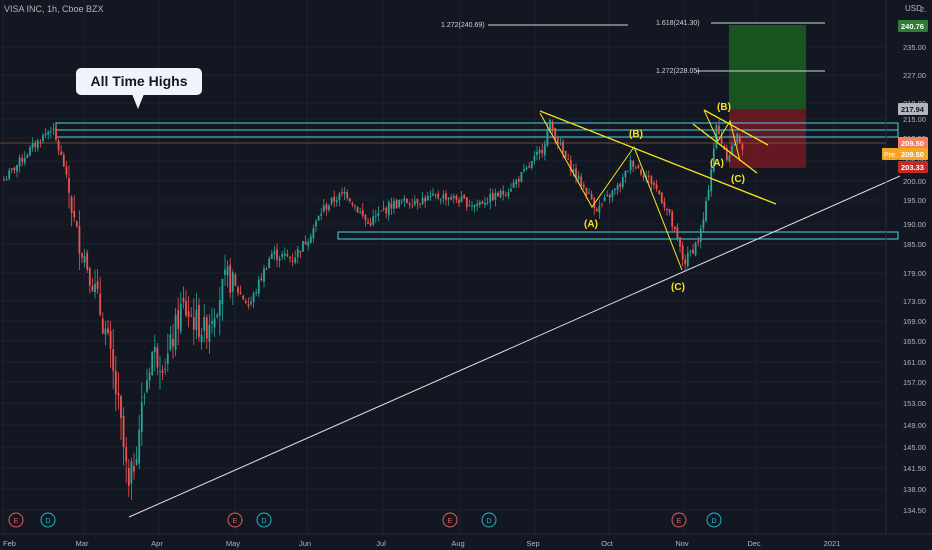 Image resolution: width=932 pixels, height=550 pixels. Describe the element at coordinates (914, 119) in the screenshot. I see `price-tick-label: 215.00` at that location.